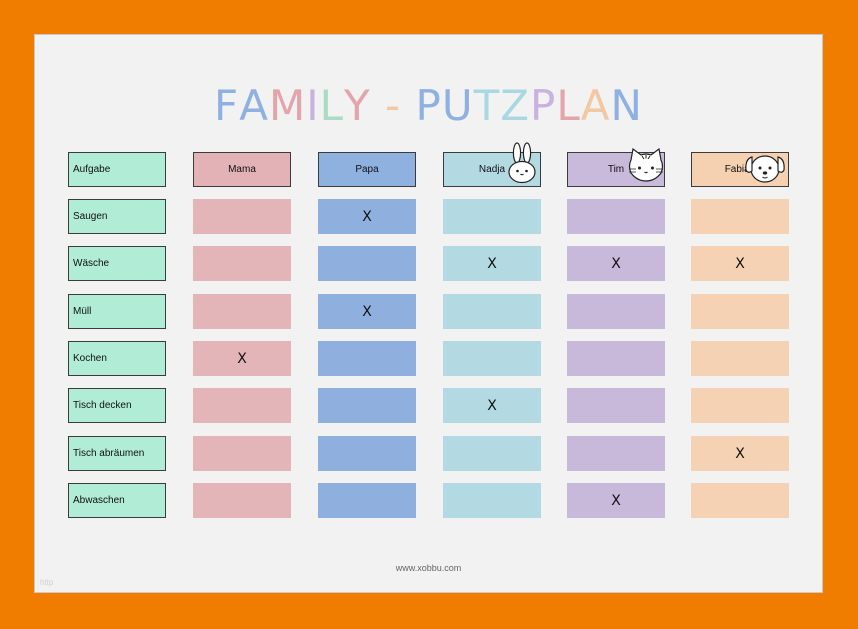 The width and height of the screenshot is (858, 629). Describe the element at coordinates (515, 105) in the screenshot. I see `title-letter: Z` at that location.